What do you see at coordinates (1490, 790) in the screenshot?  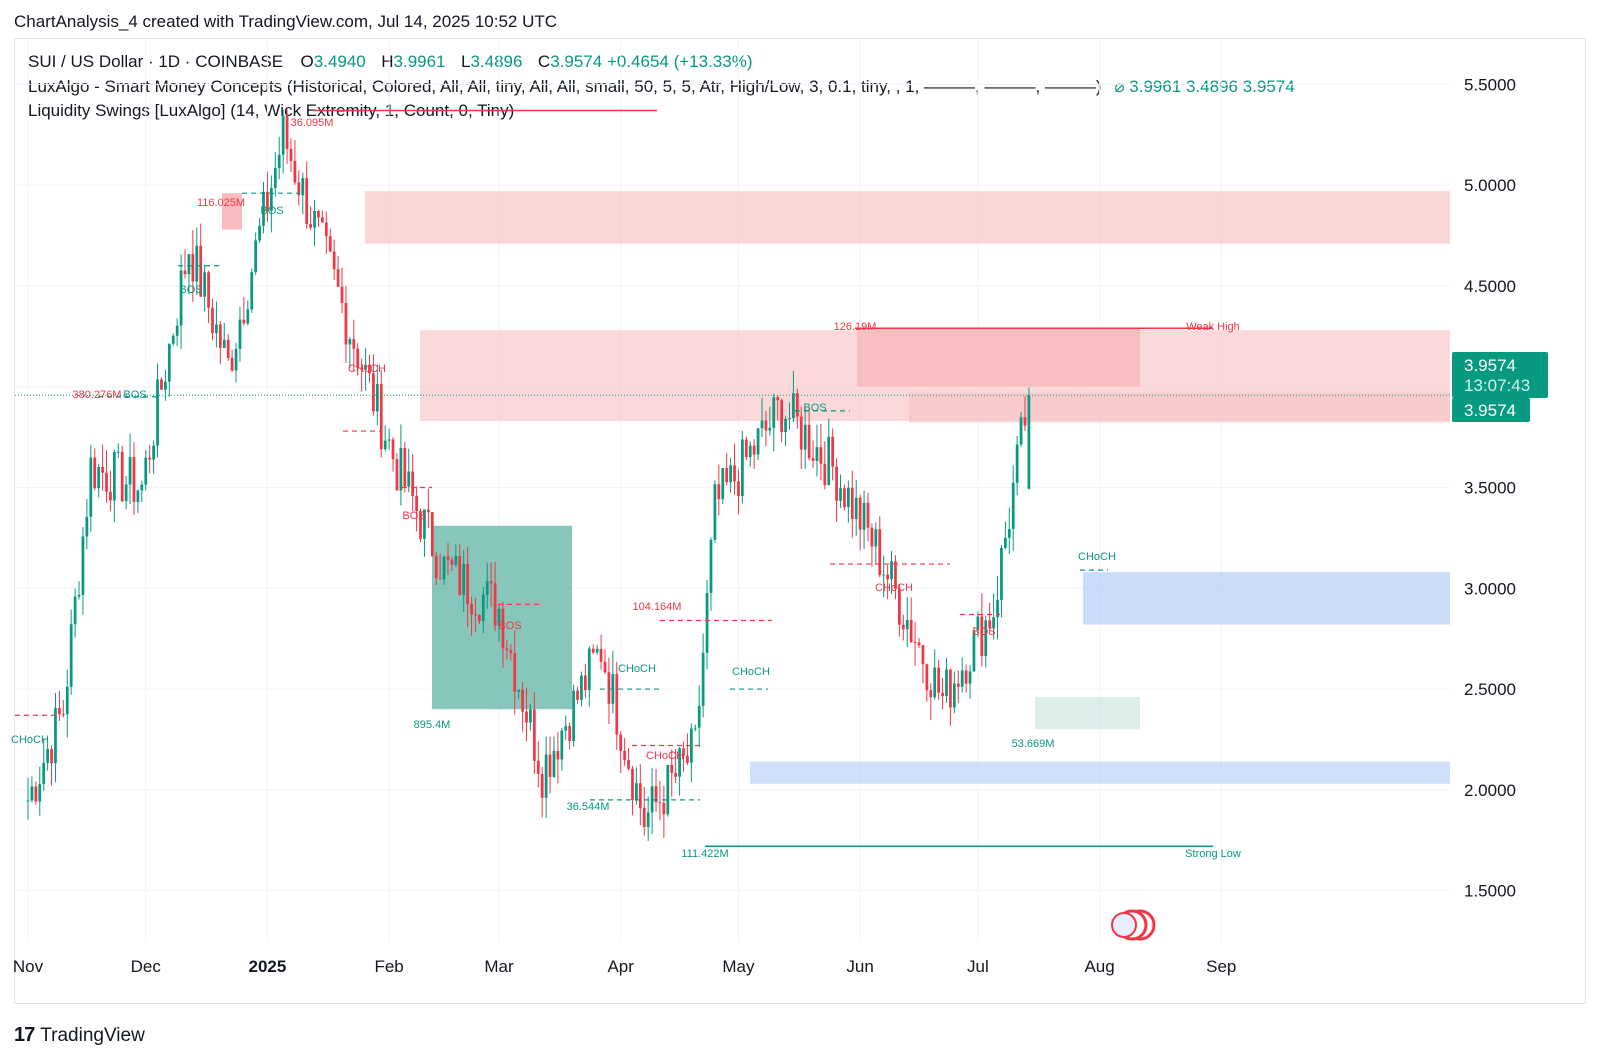 I see `y-tick-label: 2.0000` at bounding box center [1490, 790].